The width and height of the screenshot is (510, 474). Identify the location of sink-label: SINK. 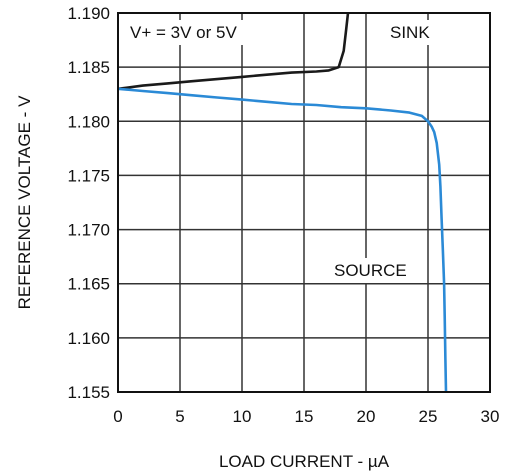
(410, 32).